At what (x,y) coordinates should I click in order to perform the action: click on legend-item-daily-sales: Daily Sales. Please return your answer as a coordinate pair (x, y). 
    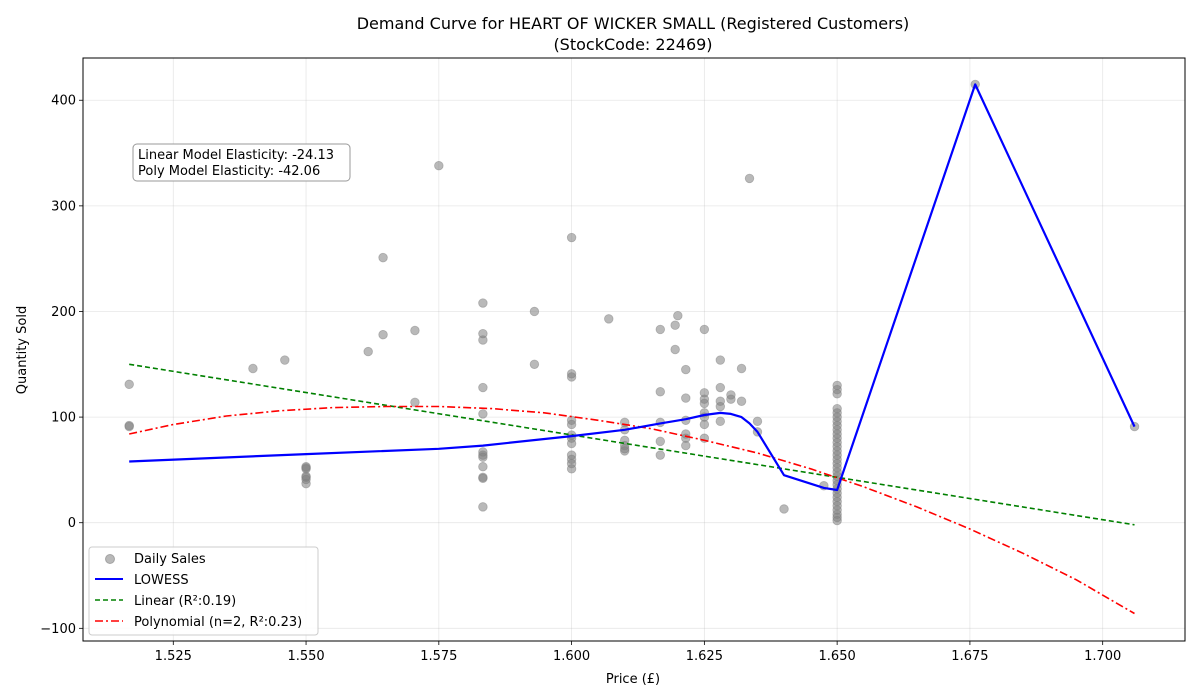
    Looking at the image, I should click on (155, 559).